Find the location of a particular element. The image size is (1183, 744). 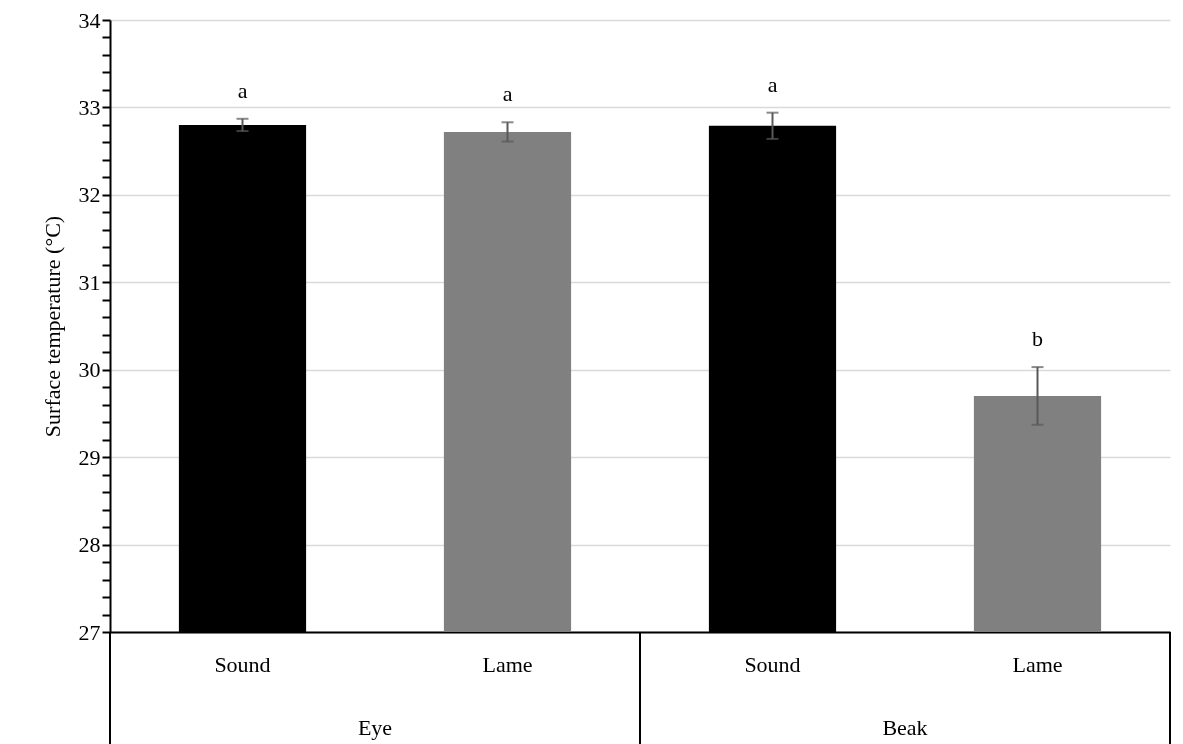

annotation: b is located at coordinates (1037, 339).